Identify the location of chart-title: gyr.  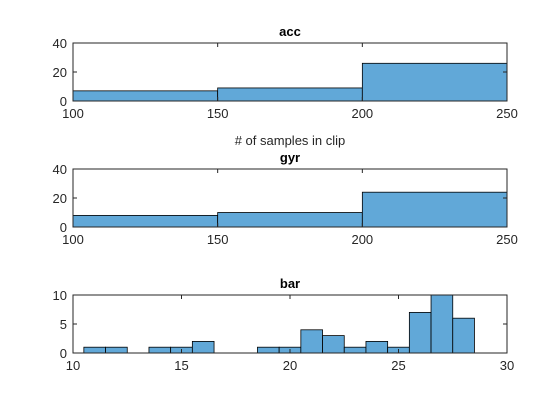
(290, 157).